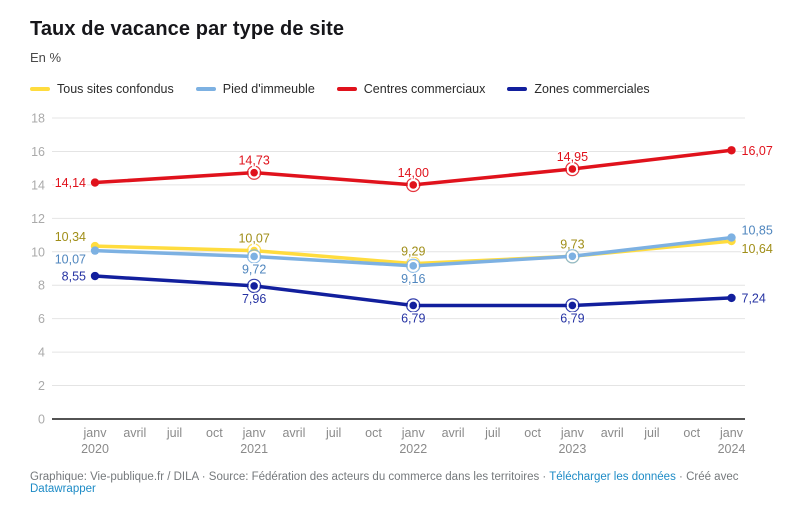 This screenshot has width=801, height=509. Describe the element at coordinates (41, 319) in the screenshot. I see `y-axis-tick-label: 6` at that location.